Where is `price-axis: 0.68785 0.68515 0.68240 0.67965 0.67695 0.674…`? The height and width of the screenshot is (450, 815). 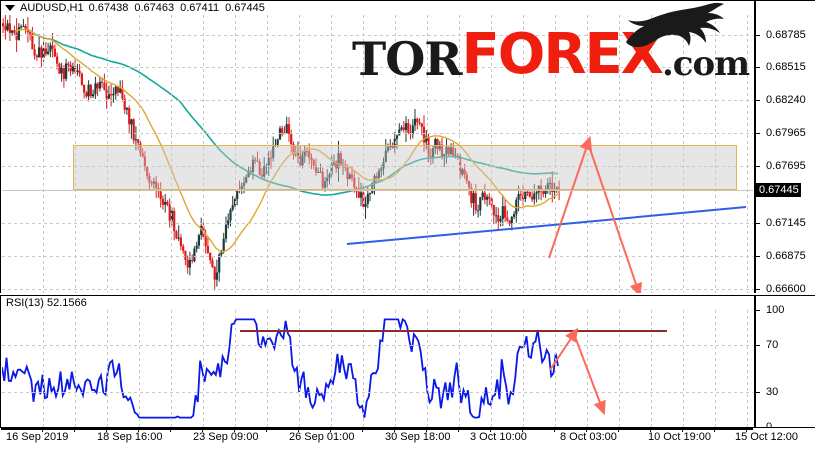
price-axis: 0.68785 0.68515 0.68240 0.67965 0.67695 0.674… is located at coordinates (784, 148).